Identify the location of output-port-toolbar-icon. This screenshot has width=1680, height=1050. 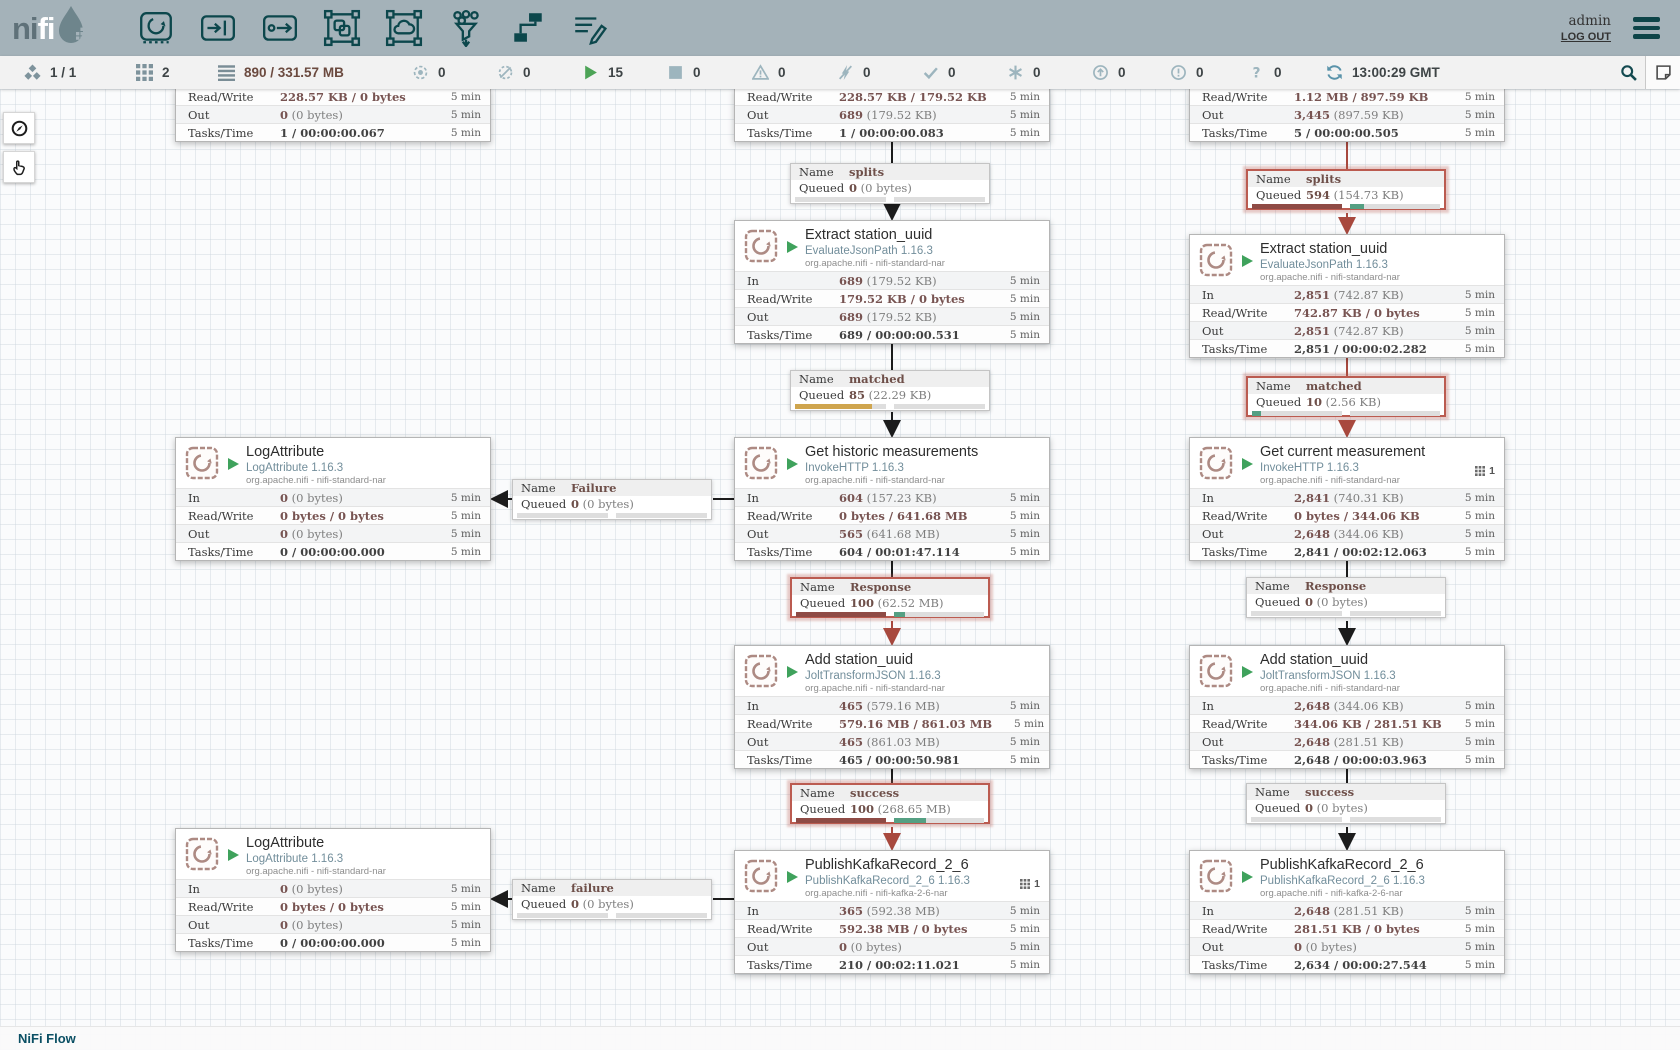
(280, 28).